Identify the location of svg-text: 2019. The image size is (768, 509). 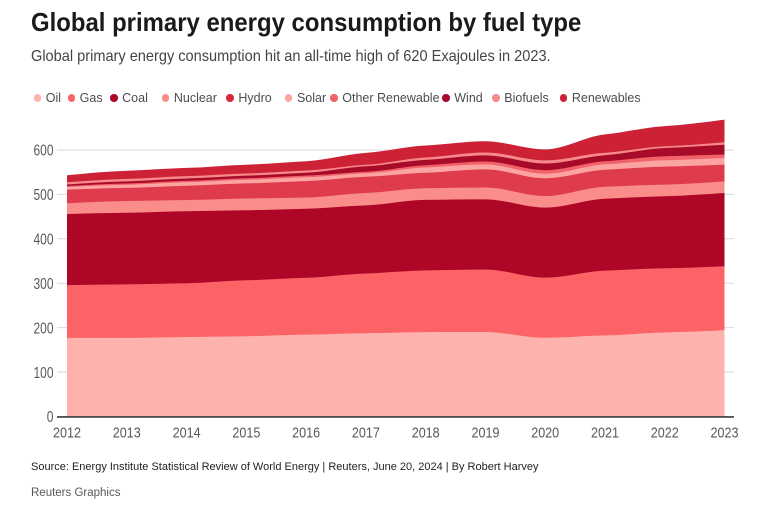
(486, 433).